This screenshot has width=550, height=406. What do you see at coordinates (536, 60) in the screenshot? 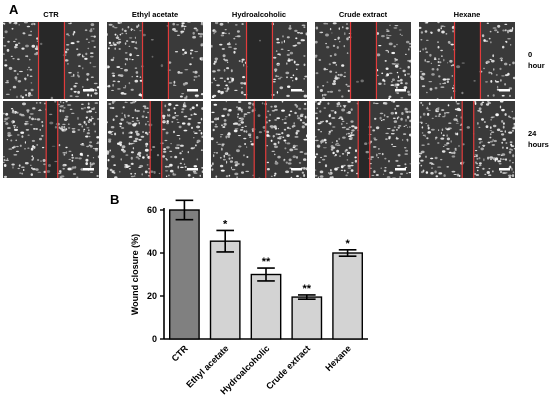
I see `row-label-0-hour: 0 hour` at bounding box center [536, 60].